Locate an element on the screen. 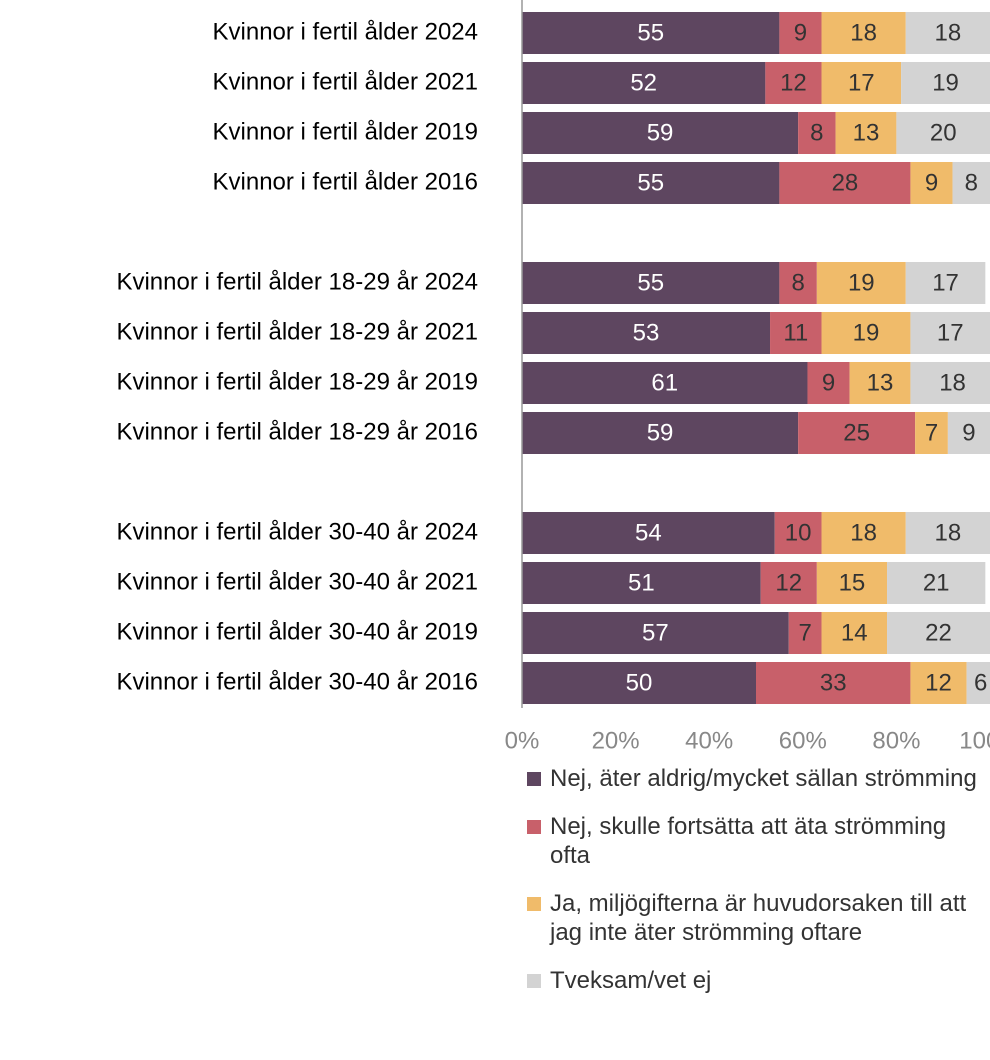 This screenshot has width=990, height=1060. data-label: 15 is located at coordinates (852, 582).